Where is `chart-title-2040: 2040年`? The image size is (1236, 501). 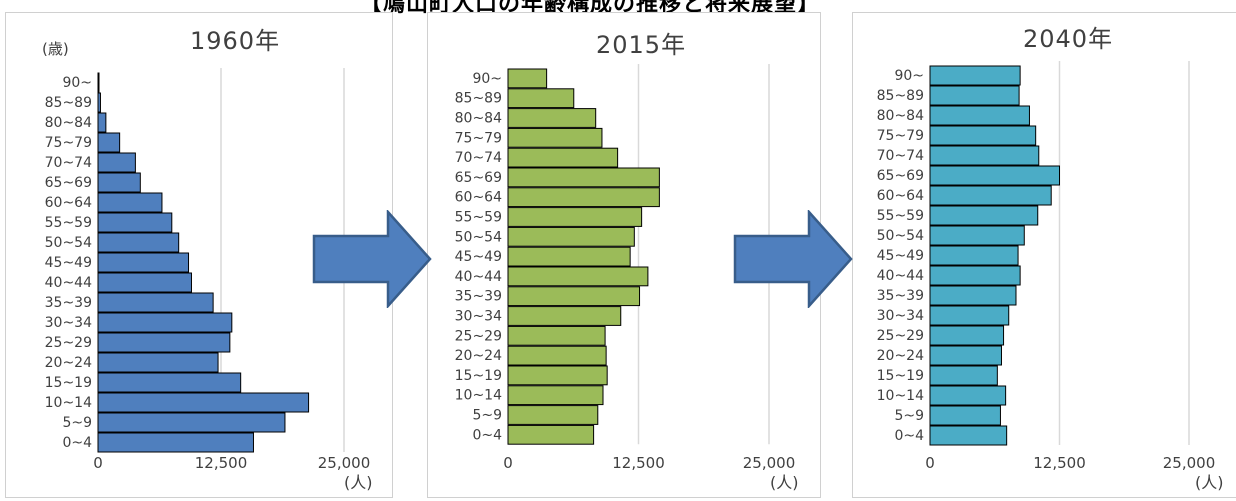 chart-title-2040: 2040年 is located at coordinates (1068, 39).